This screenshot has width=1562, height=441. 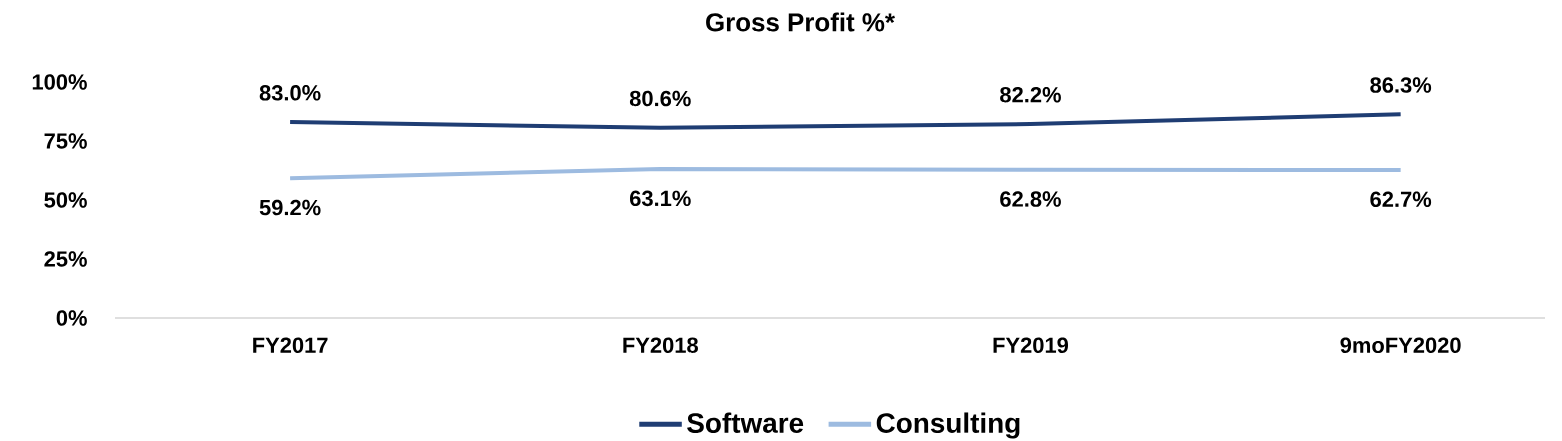 I want to click on x-tick-label: FY2019, so click(x=1031, y=345).